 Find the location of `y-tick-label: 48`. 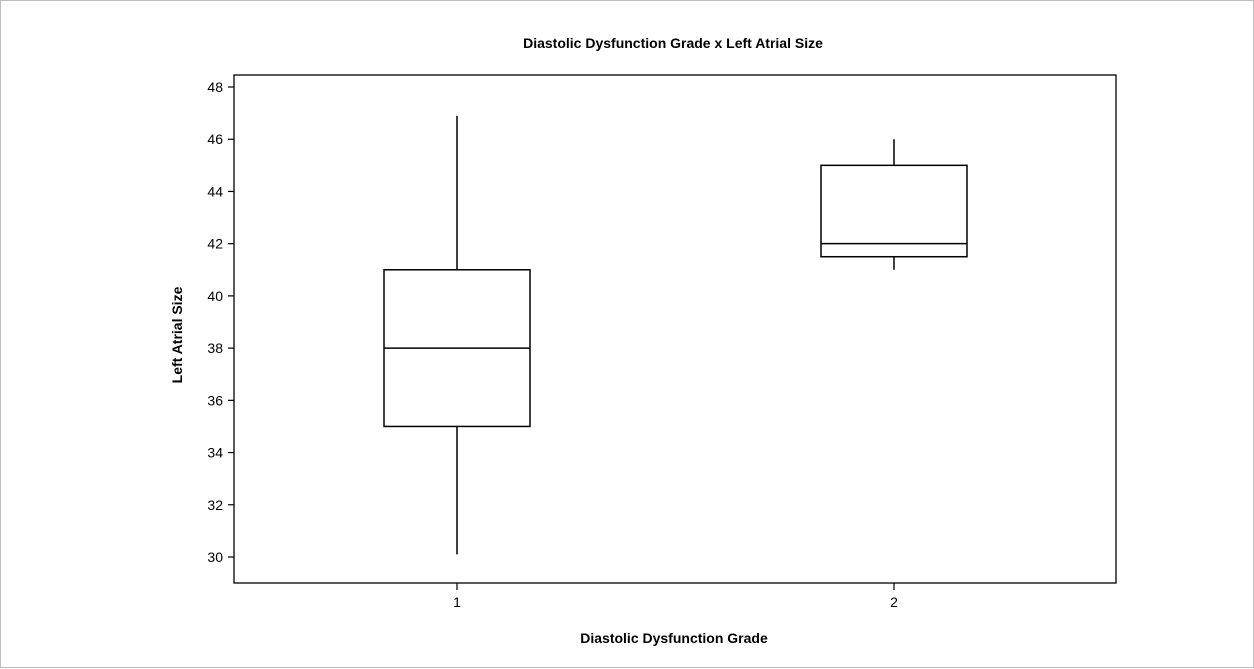

y-tick-label: 48 is located at coordinates (215, 87).